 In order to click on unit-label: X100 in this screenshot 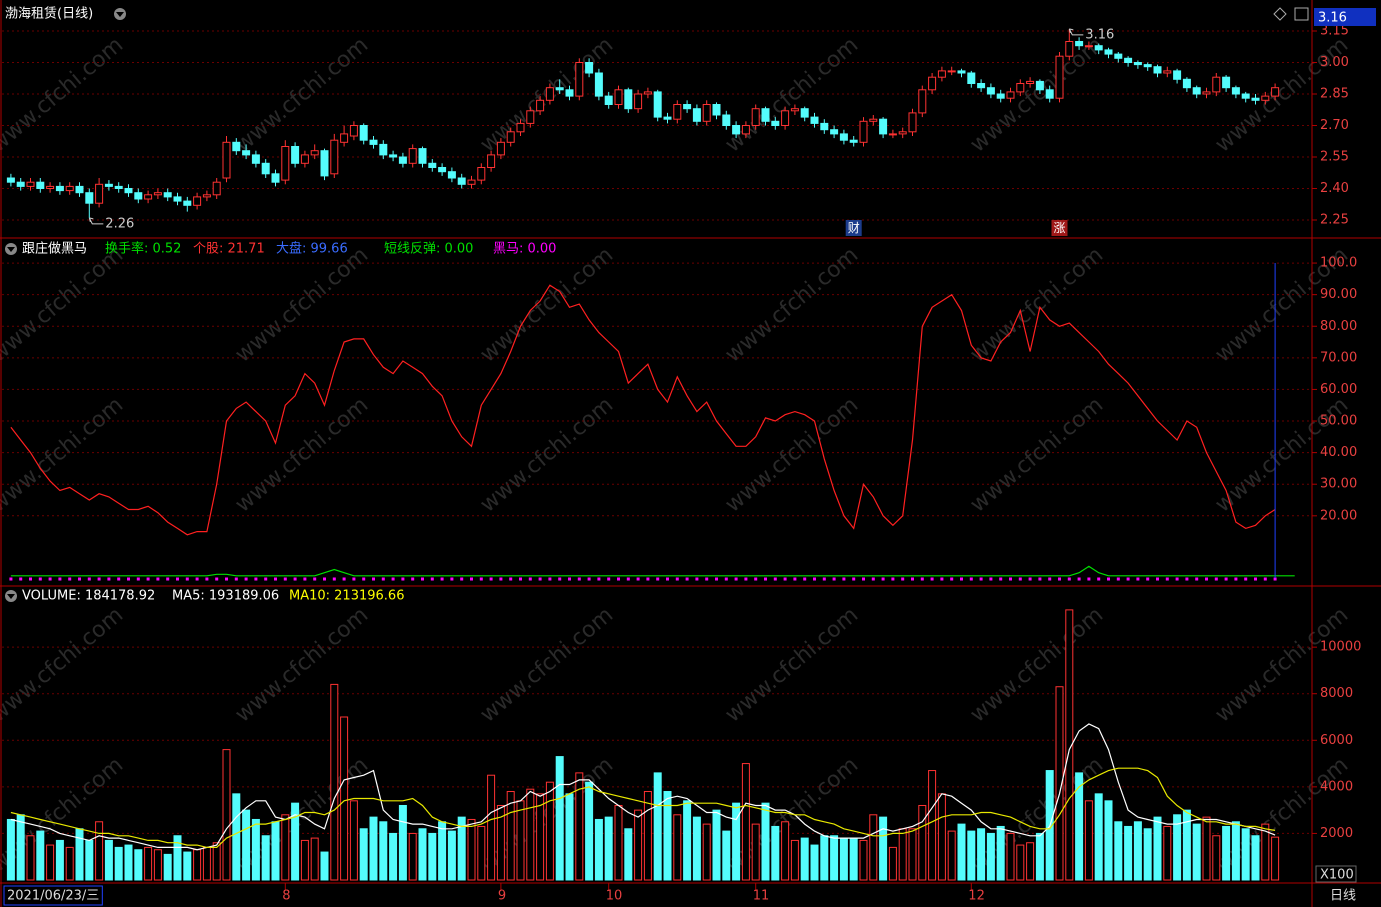, I will do `click(1337, 875)`.